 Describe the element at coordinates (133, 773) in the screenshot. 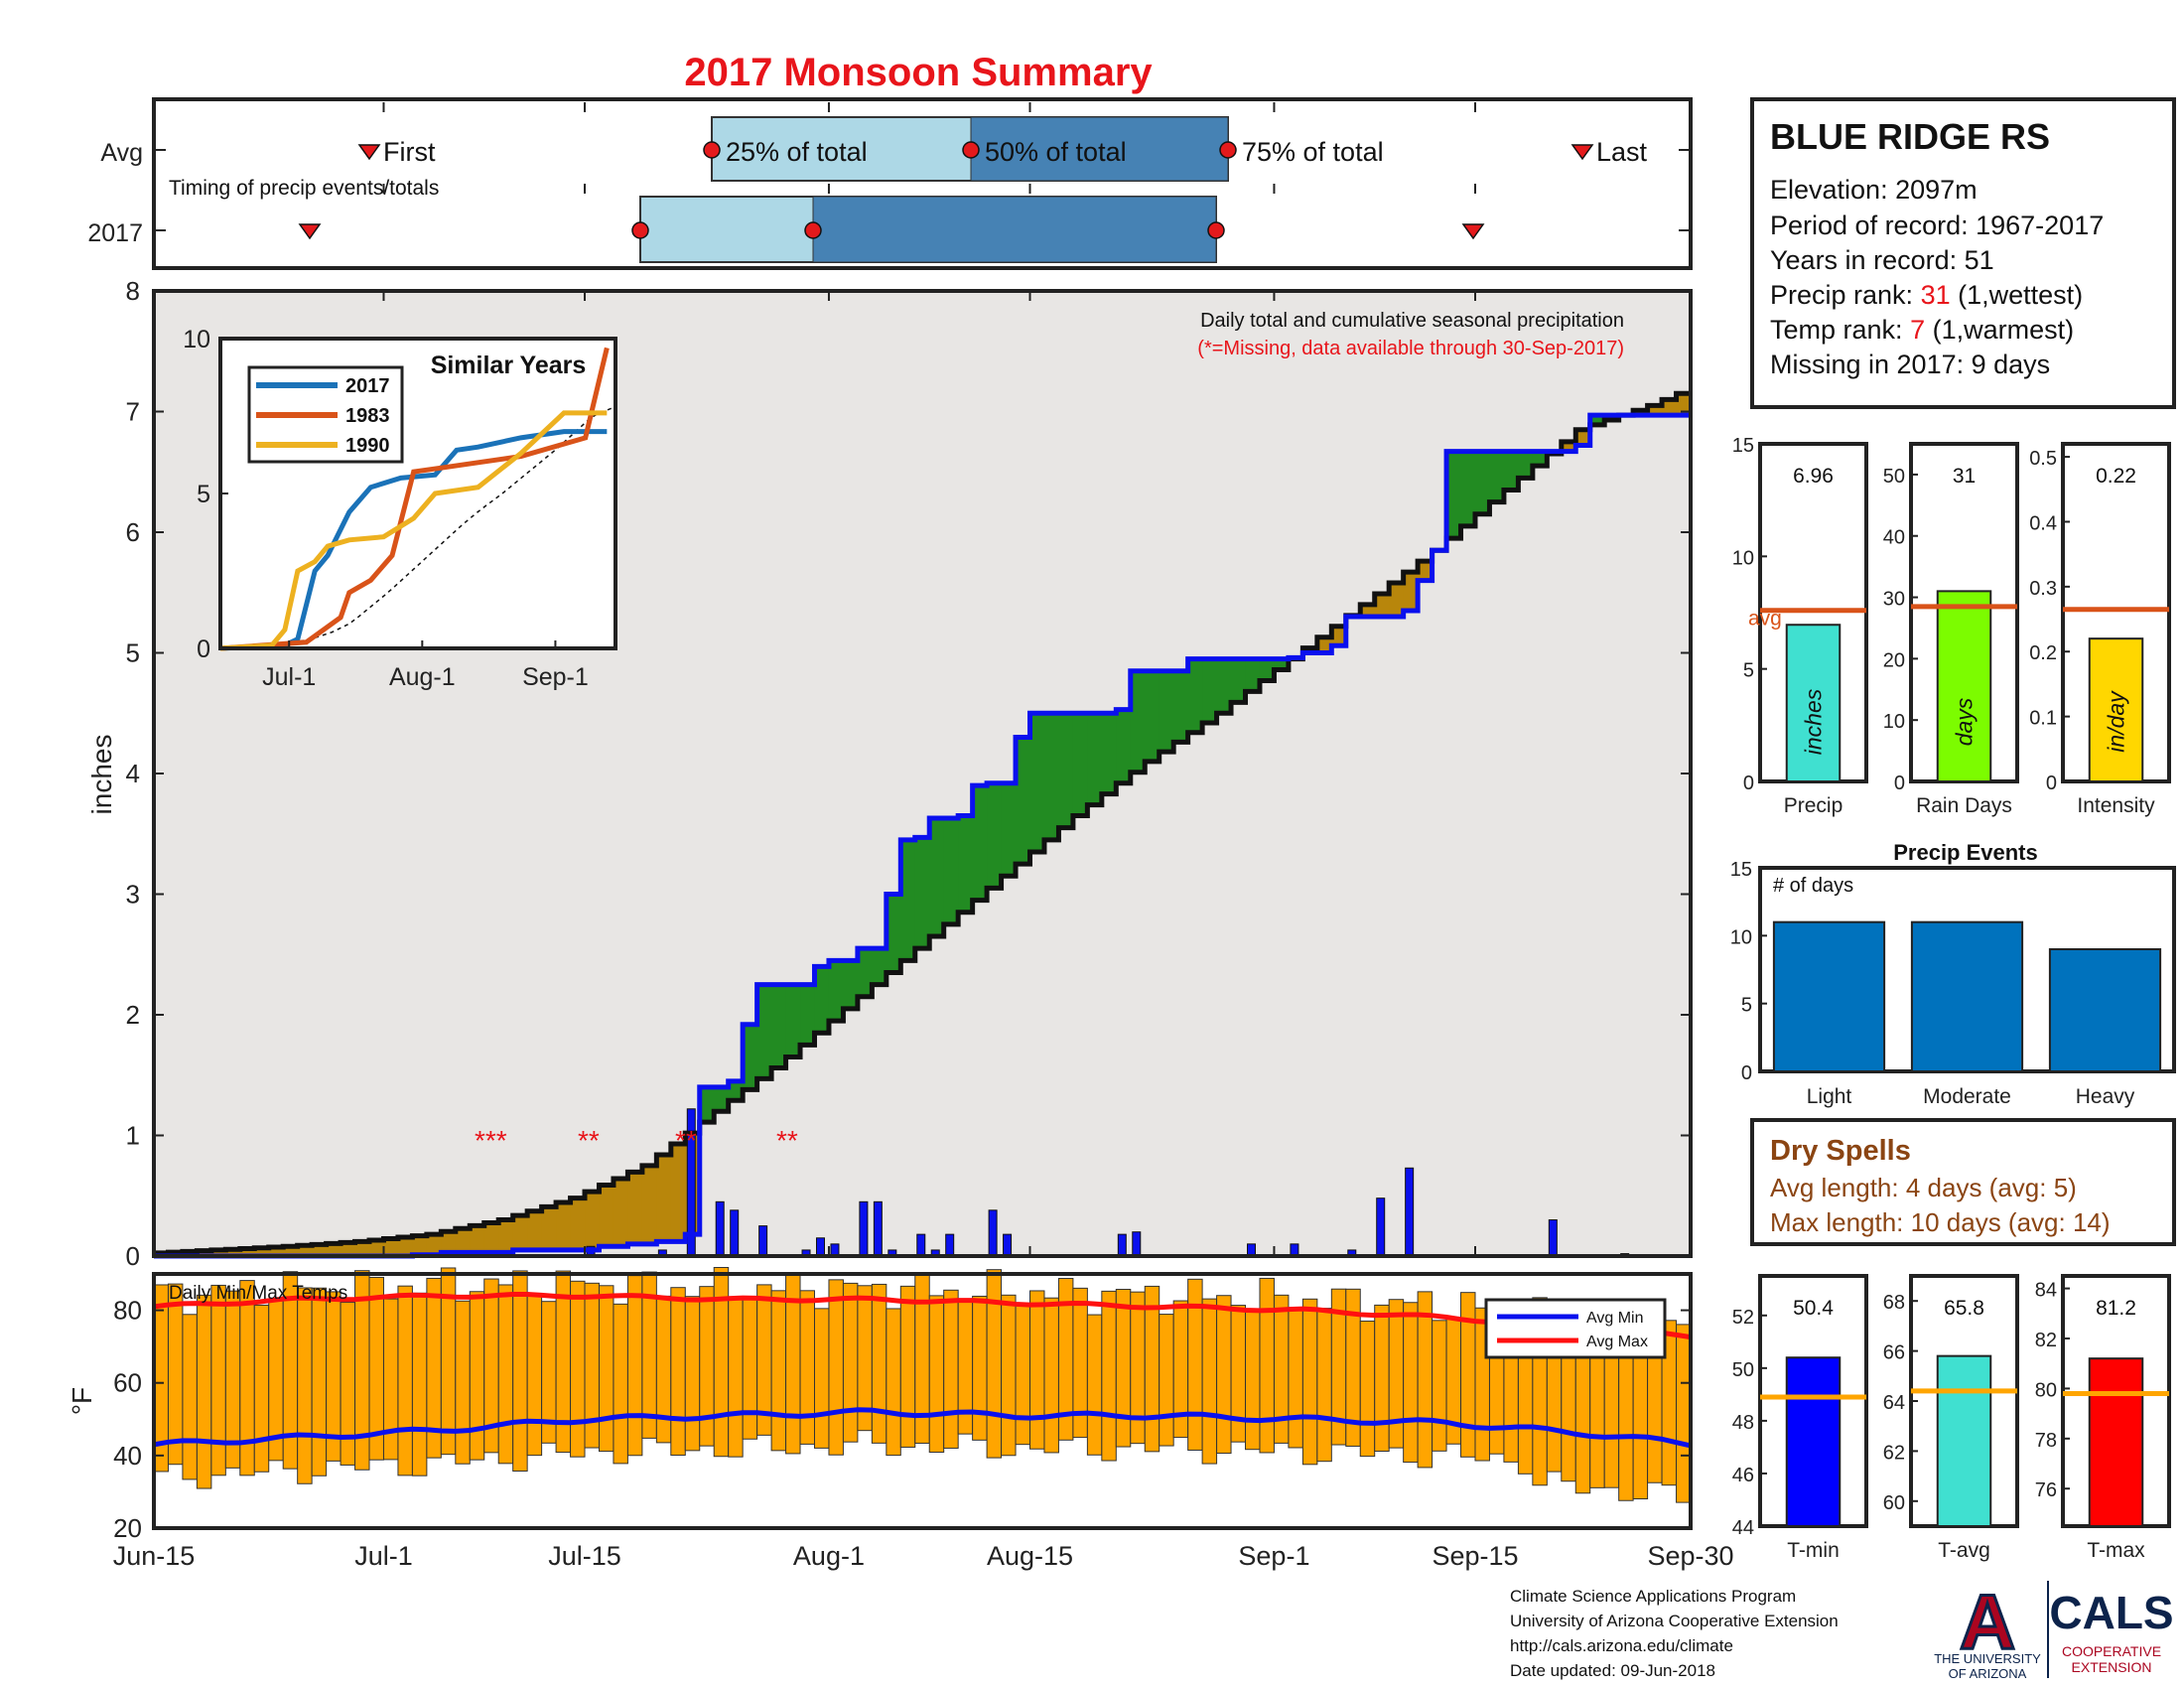

I see `cumulative-ytick-label: 4` at that location.